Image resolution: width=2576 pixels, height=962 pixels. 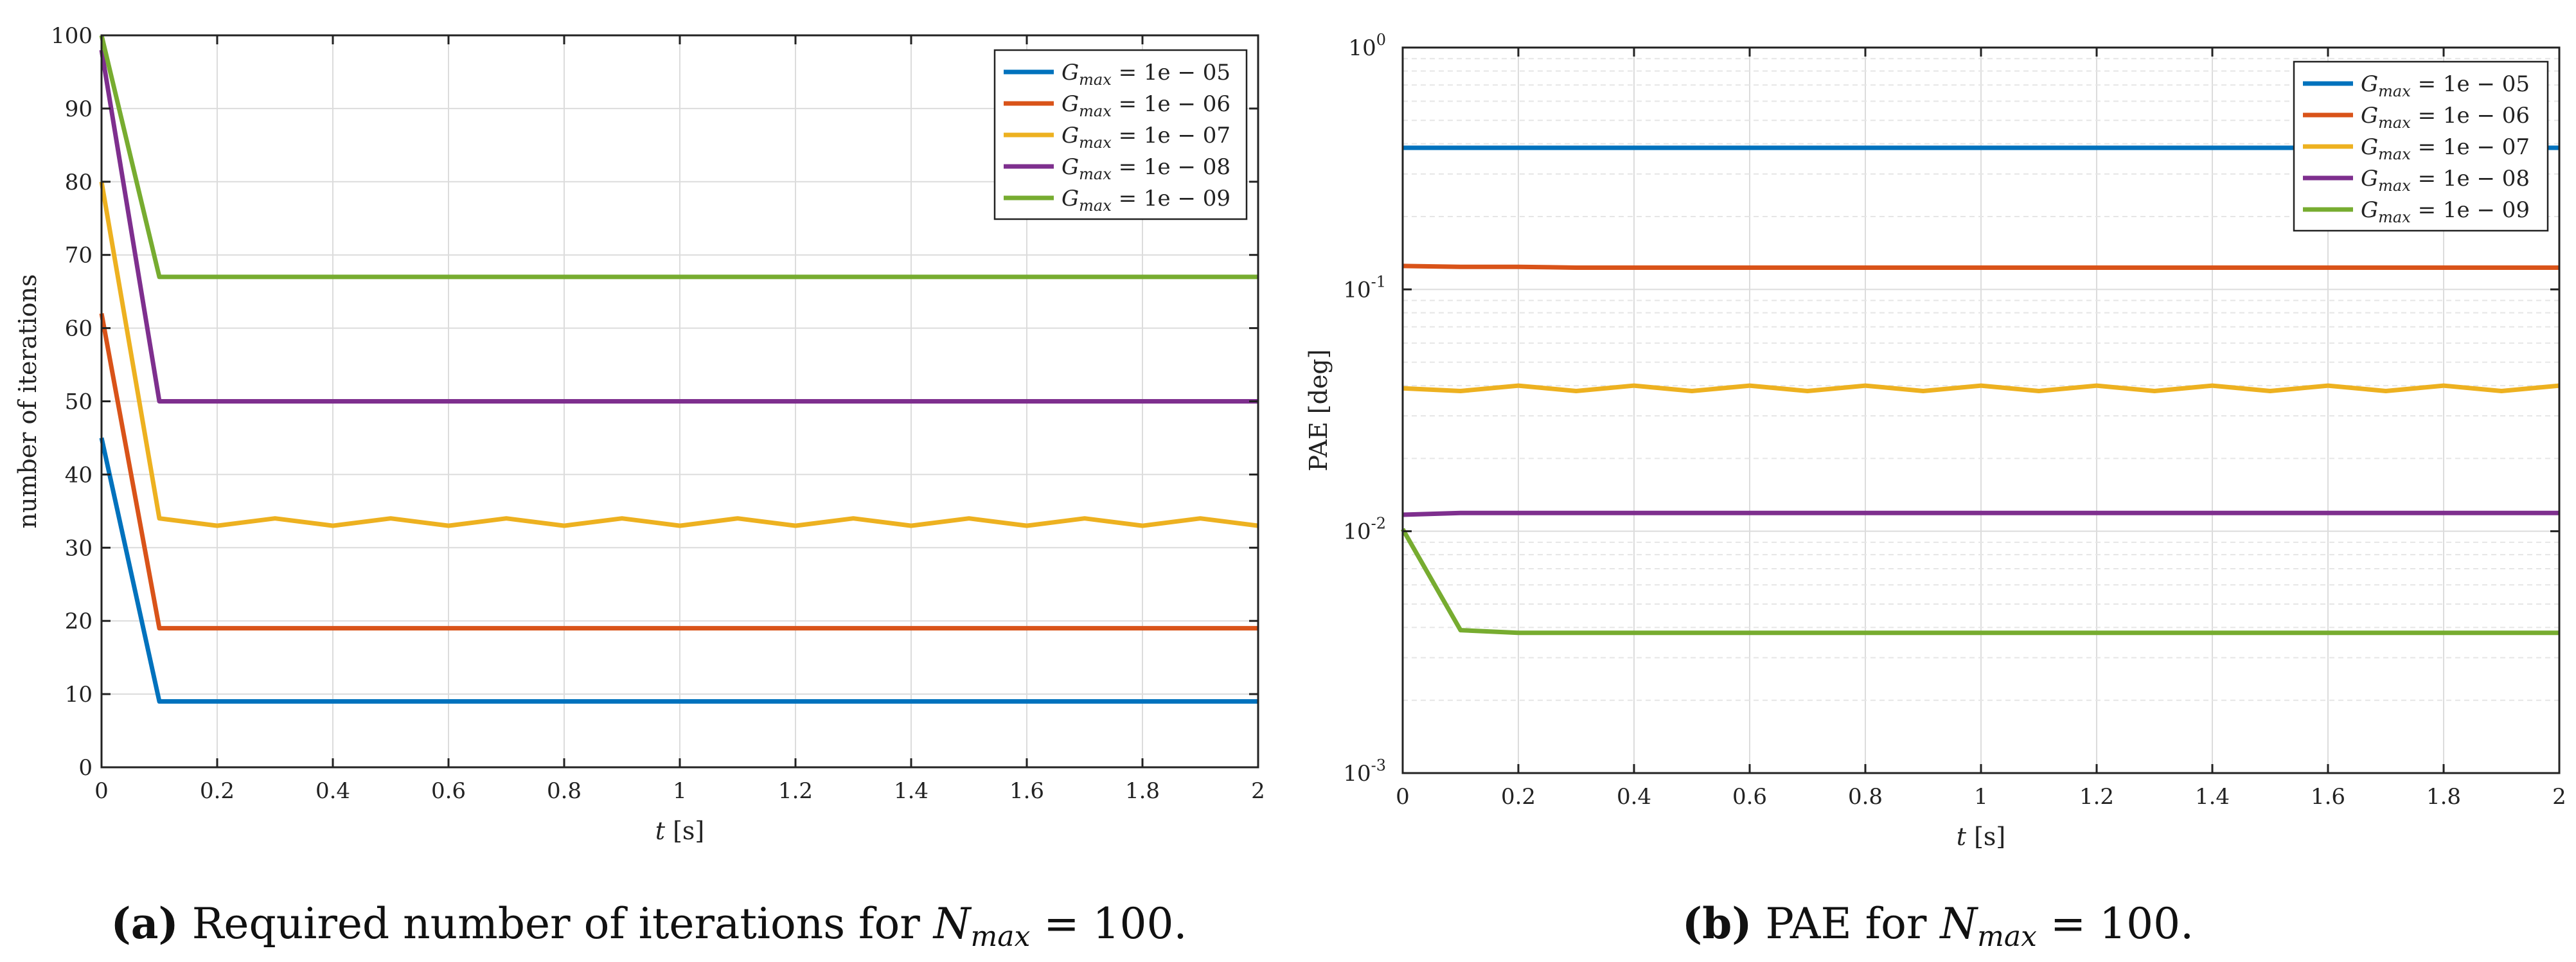 What do you see at coordinates (79, 256) in the screenshot?
I see `y-tick-label: 70` at bounding box center [79, 256].